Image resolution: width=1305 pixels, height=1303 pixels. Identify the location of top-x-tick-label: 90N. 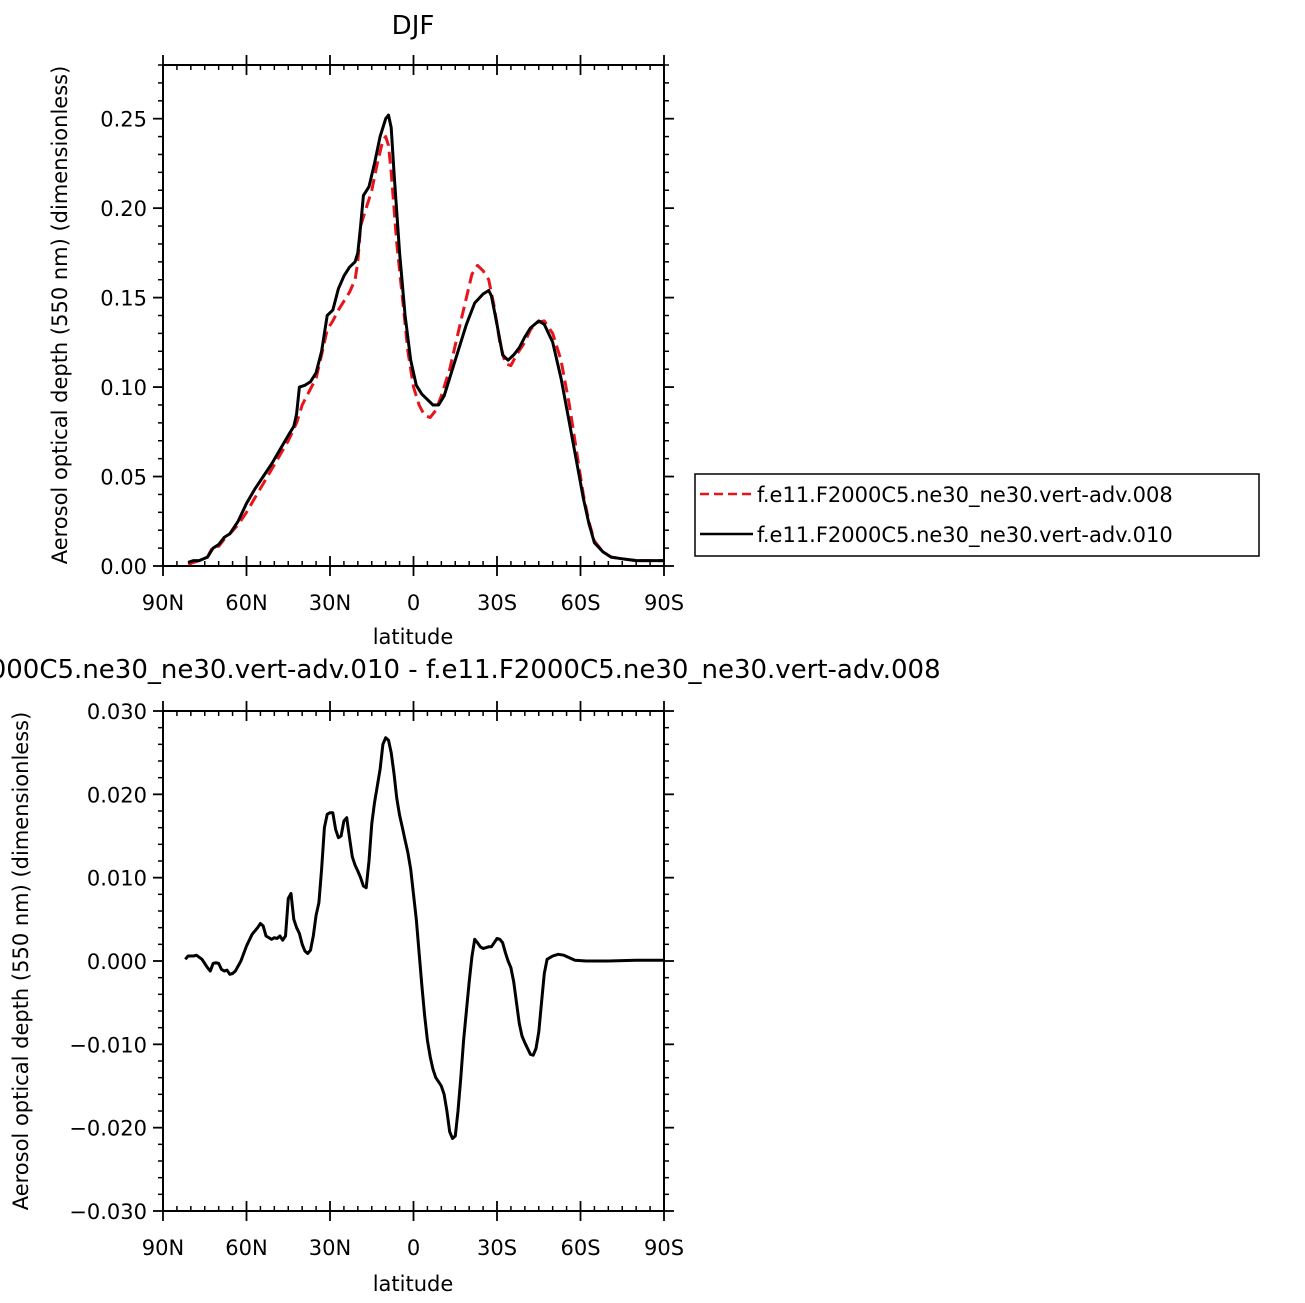
(163, 603).